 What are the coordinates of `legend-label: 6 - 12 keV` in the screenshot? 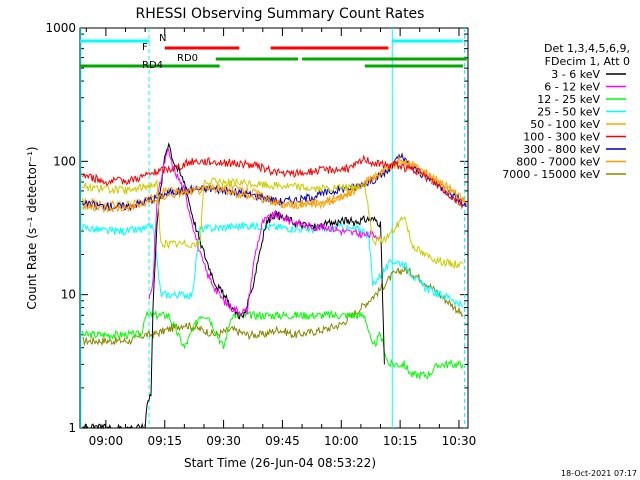 It's located at (572, 87).